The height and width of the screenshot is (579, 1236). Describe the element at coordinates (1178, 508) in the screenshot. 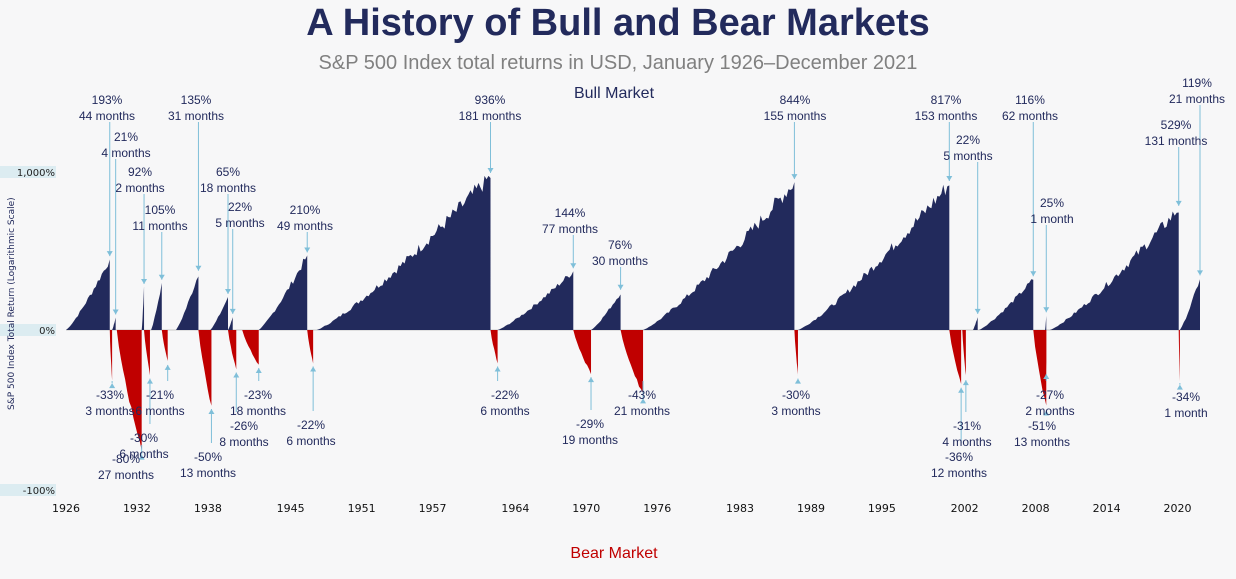

I see `x-tick-label: 2020` at that location.